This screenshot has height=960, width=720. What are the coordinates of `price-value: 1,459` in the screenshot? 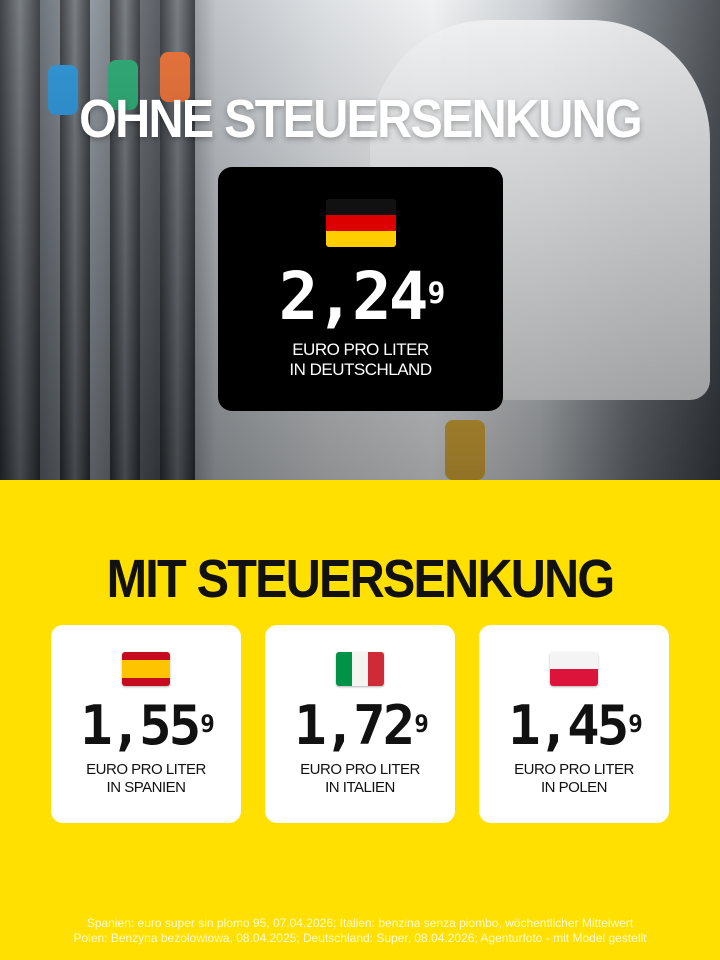 It's located at (575, 725).